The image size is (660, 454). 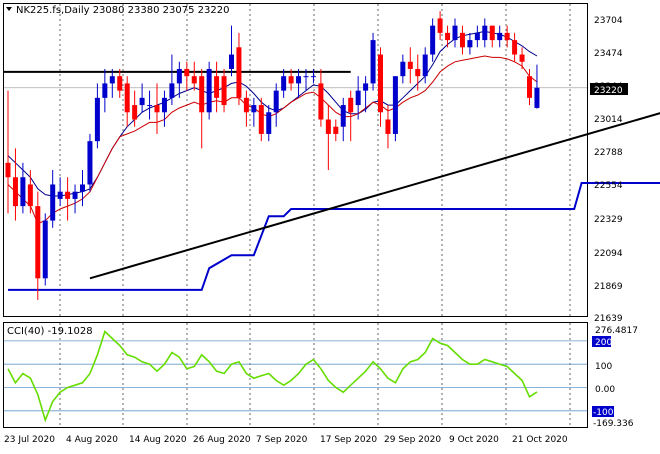 What do you see at coordinates (608, 21) in the screenshot?
I see `price-tick: 23704` at bounding box center [608, 21].